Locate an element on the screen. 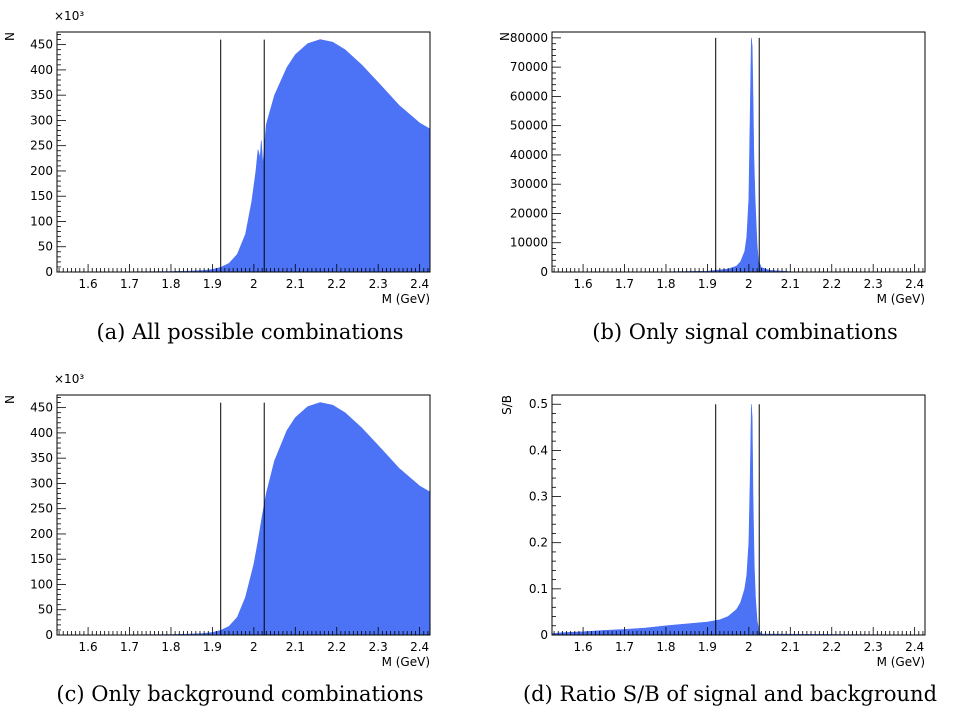 Image resolution: width=979 pixels, height=711 pixels. caption-c: (c) Only background combinations is located at coordinates (240, 694).